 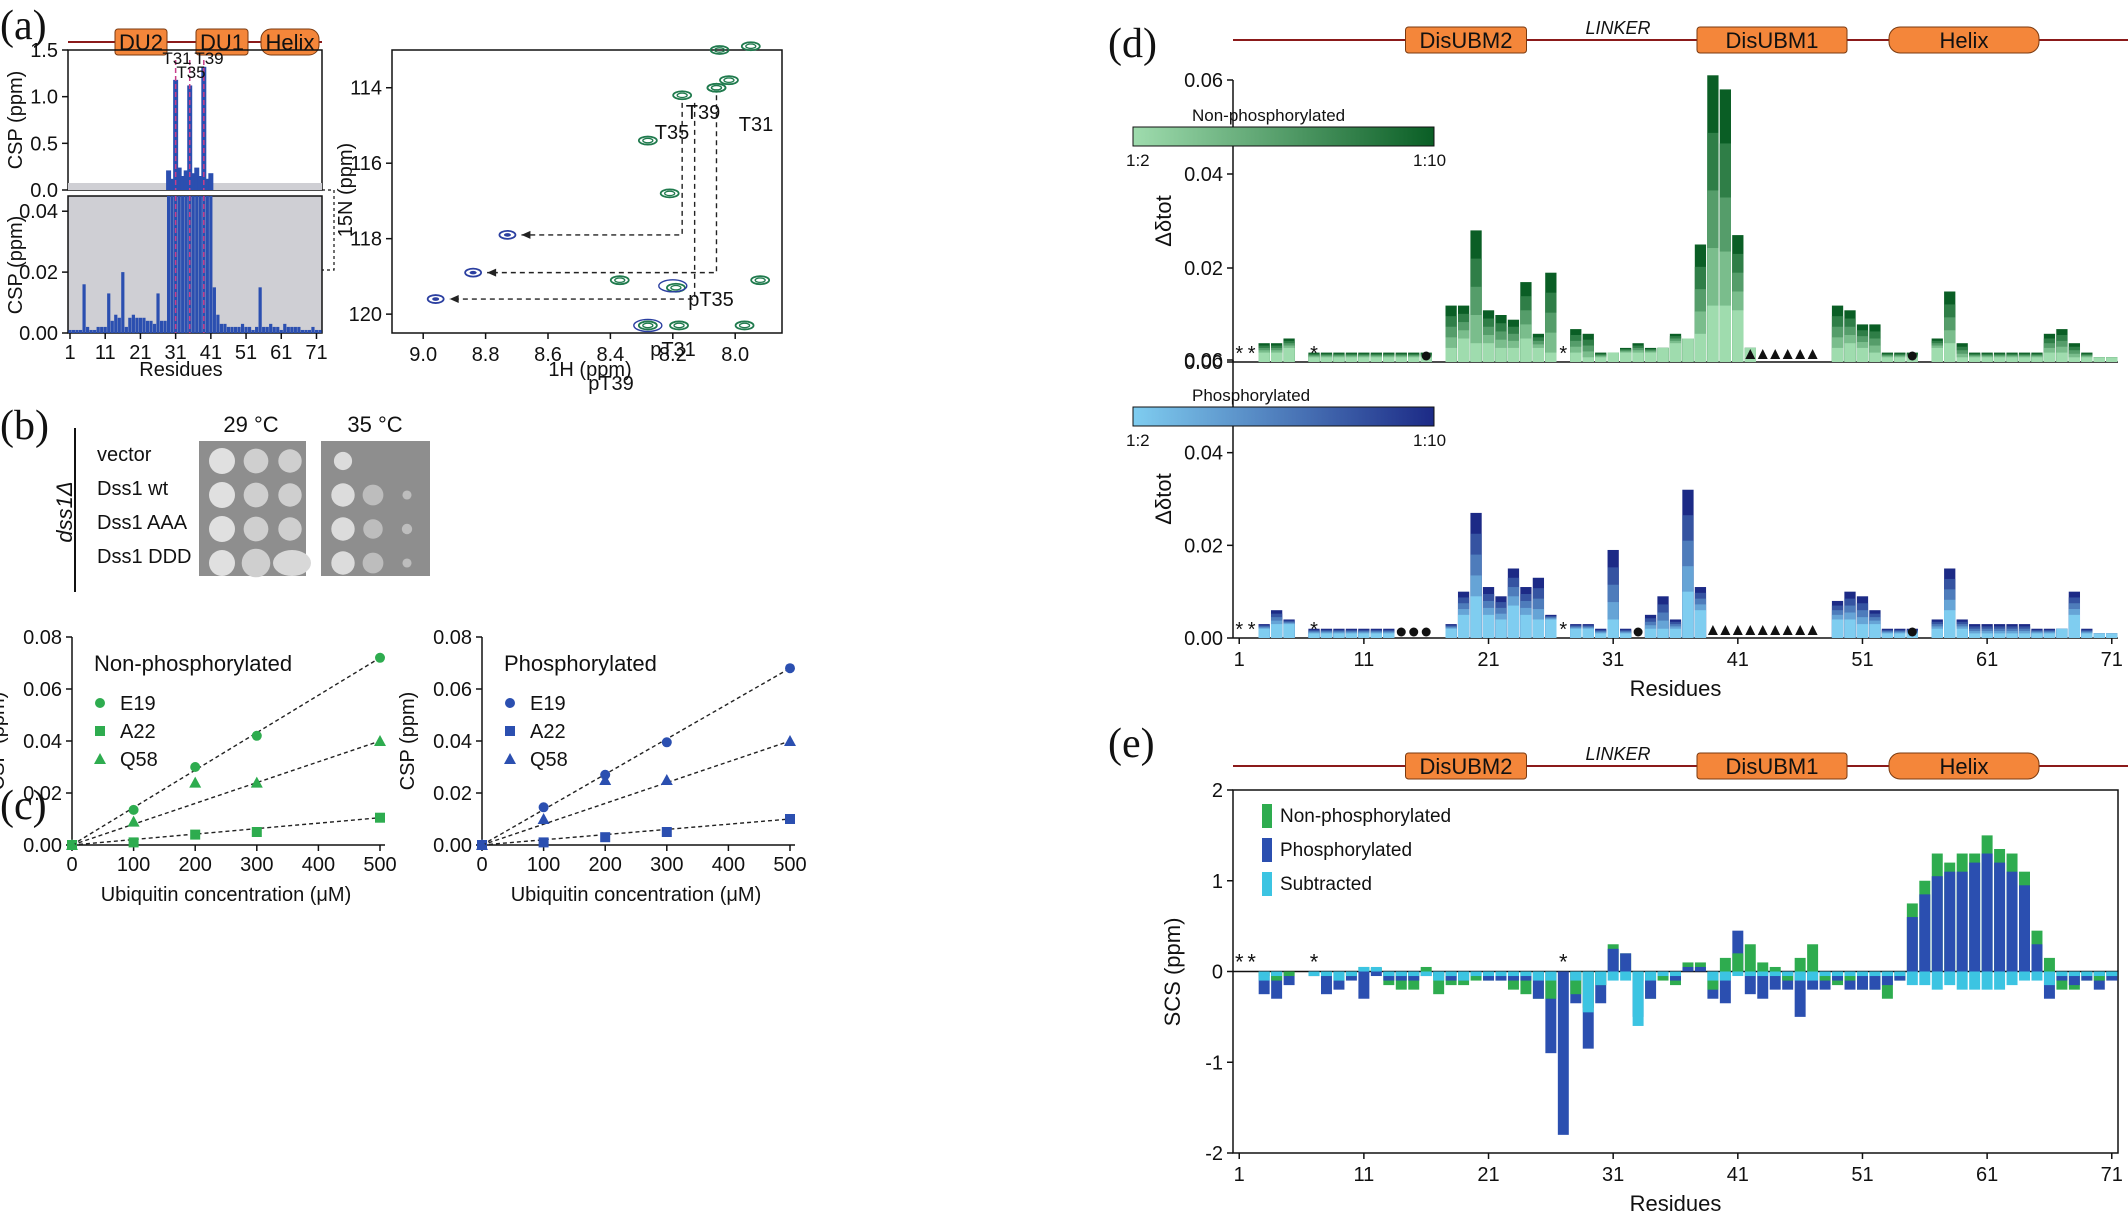 What do you see at coordinates (790, 740) in the screenshot?
I see `c-right-point-Q58` at bounding box center [790, 740].